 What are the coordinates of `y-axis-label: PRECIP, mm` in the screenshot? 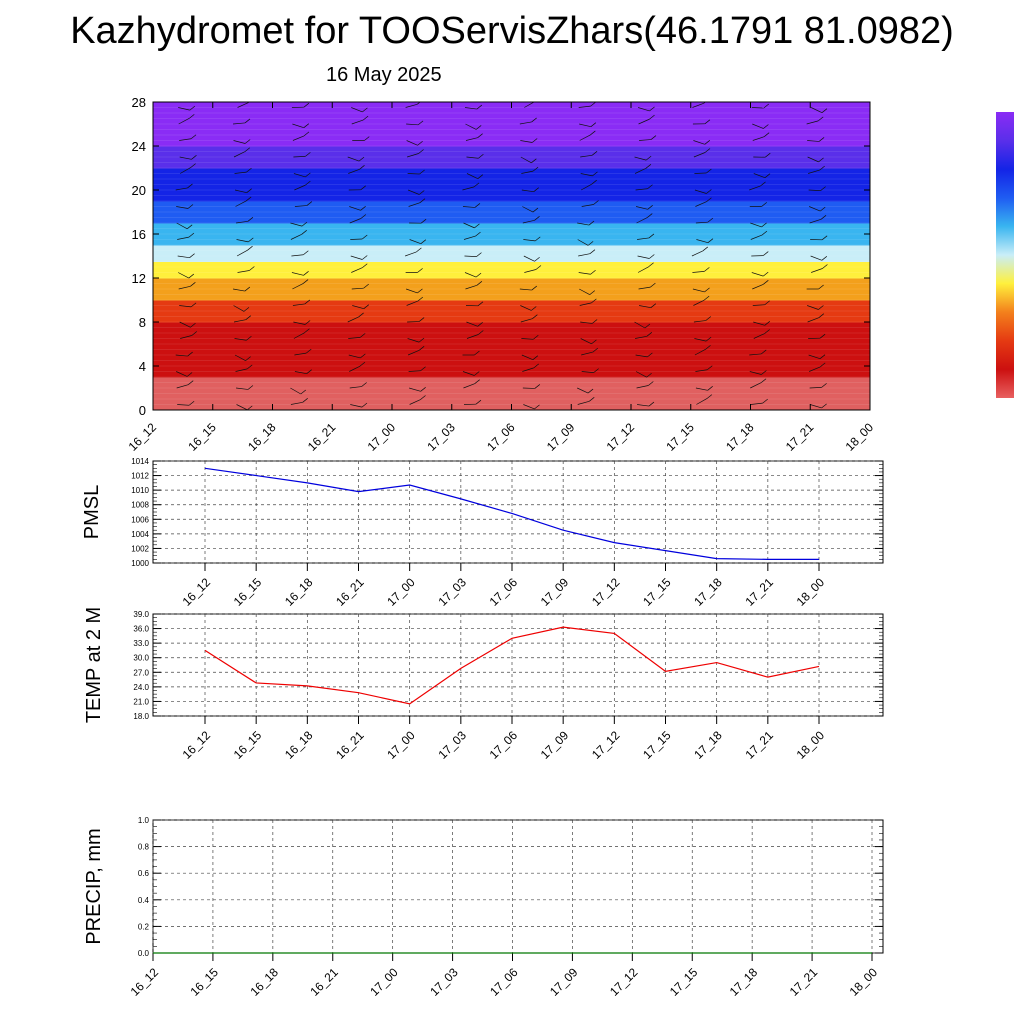 It's located at (94, 886).